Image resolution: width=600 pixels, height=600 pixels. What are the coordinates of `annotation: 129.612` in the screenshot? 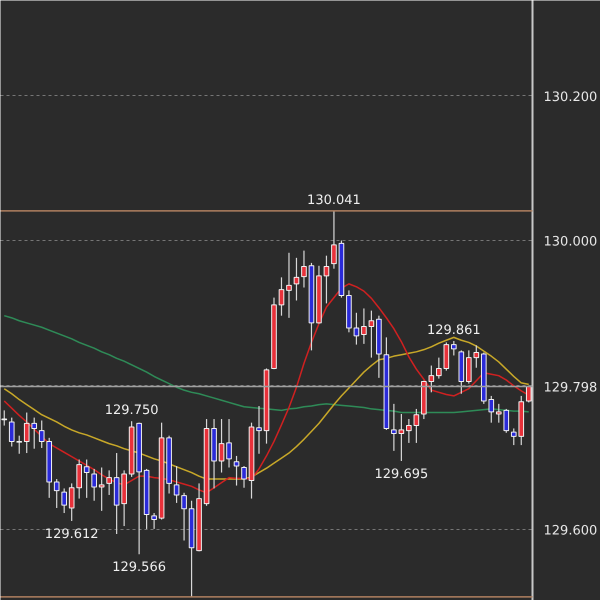 It's located at (71, 534).